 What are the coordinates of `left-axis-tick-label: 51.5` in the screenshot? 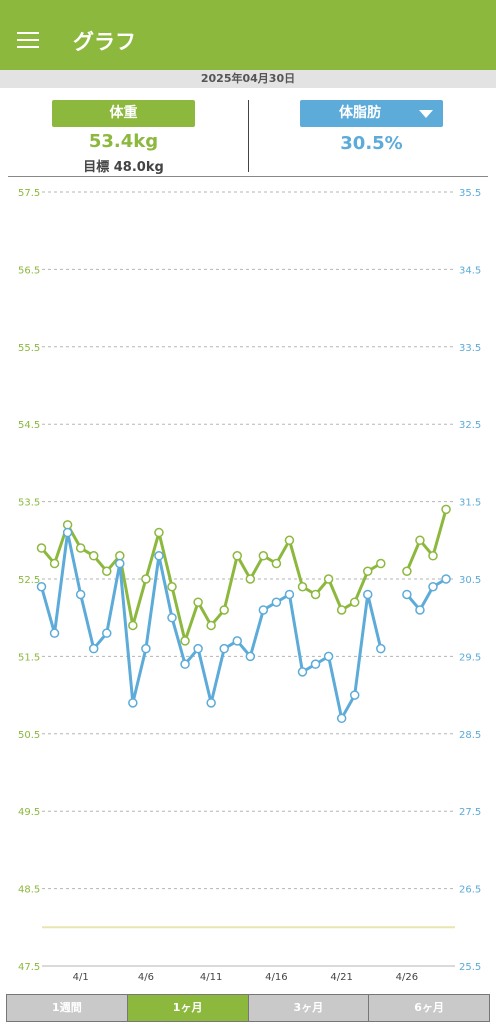 It's located at (29, 657).